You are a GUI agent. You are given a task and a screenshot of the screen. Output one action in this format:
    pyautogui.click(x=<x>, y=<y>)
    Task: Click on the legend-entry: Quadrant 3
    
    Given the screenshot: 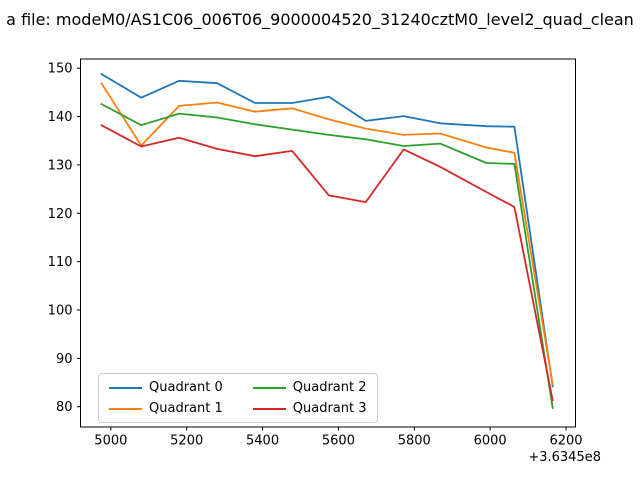 What is the action you would take?
    pyautogui.click(x=309, y=408)
    